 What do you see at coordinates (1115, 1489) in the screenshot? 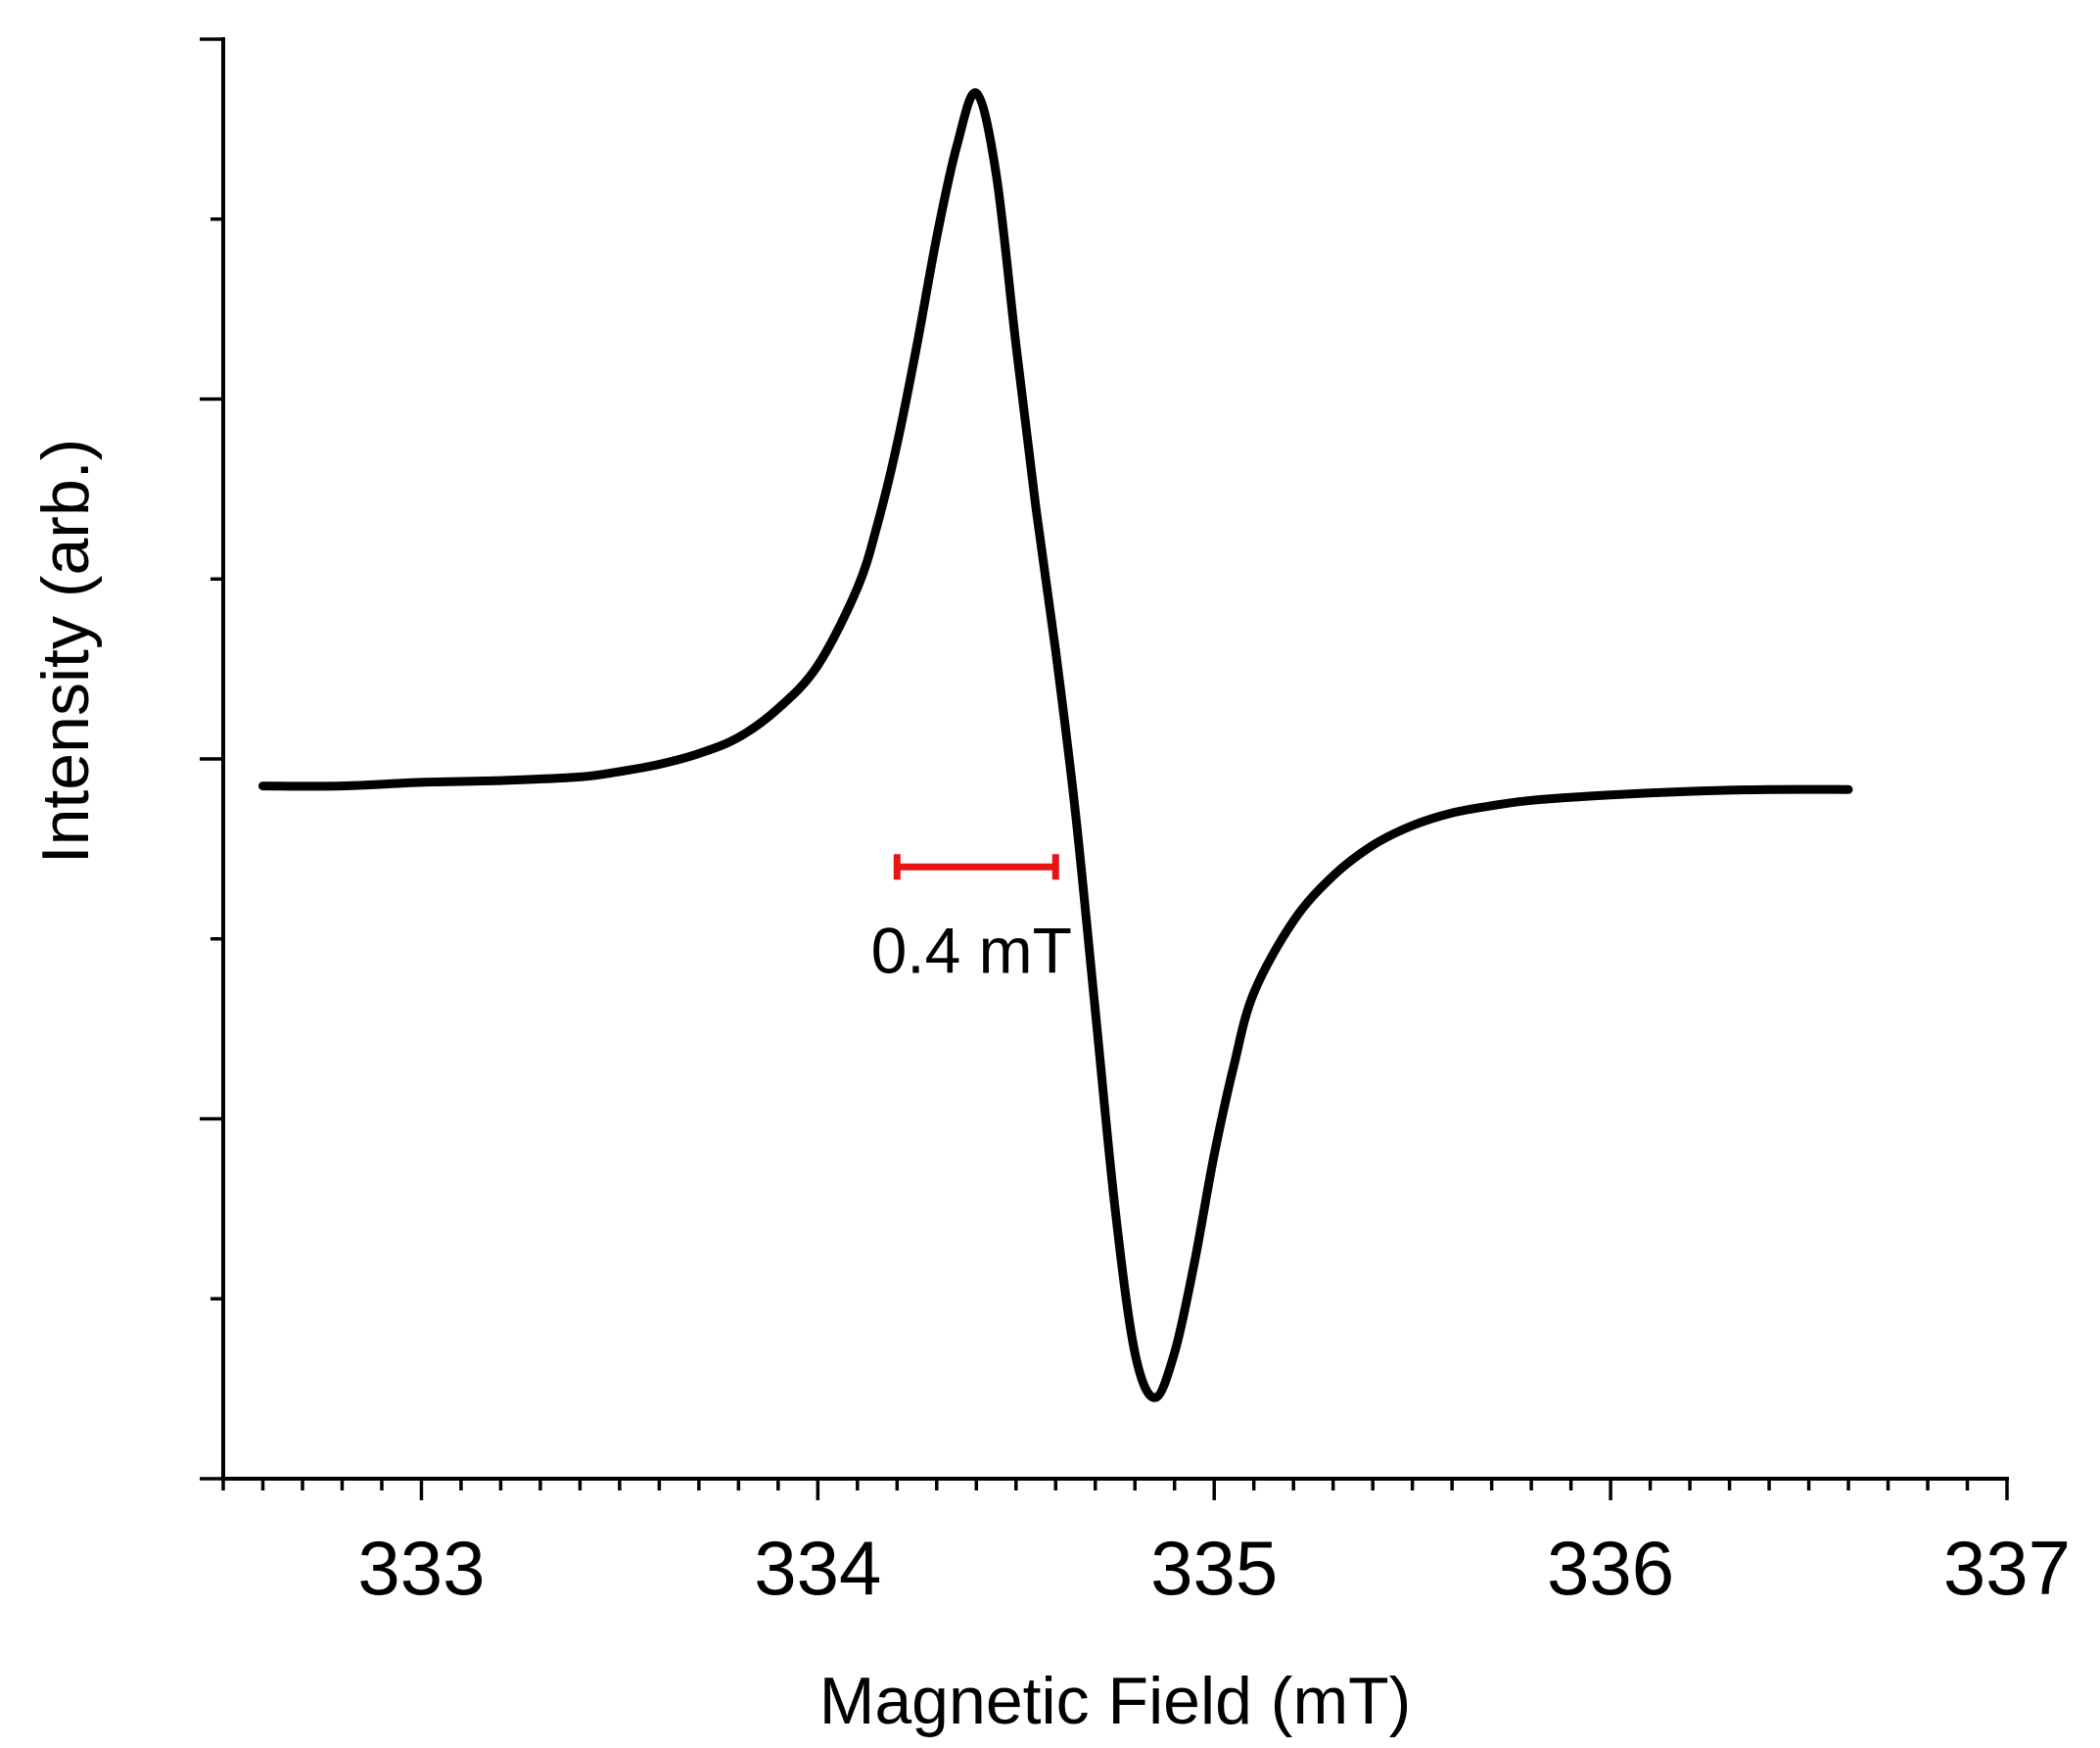
I see `x-ticks` at bounding box center [1115, 1489].